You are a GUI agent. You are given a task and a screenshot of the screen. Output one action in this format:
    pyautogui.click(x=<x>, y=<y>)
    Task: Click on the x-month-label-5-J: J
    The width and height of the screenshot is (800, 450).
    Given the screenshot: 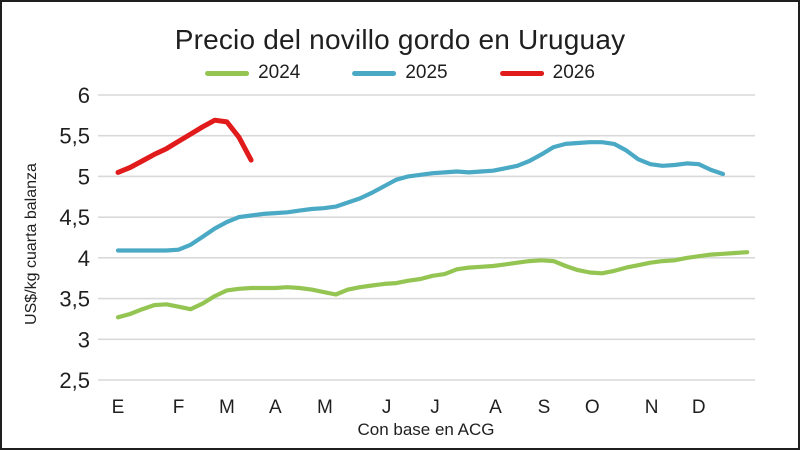 What is the action you would take?
    pyautogui.click(x=387, y=407)
    